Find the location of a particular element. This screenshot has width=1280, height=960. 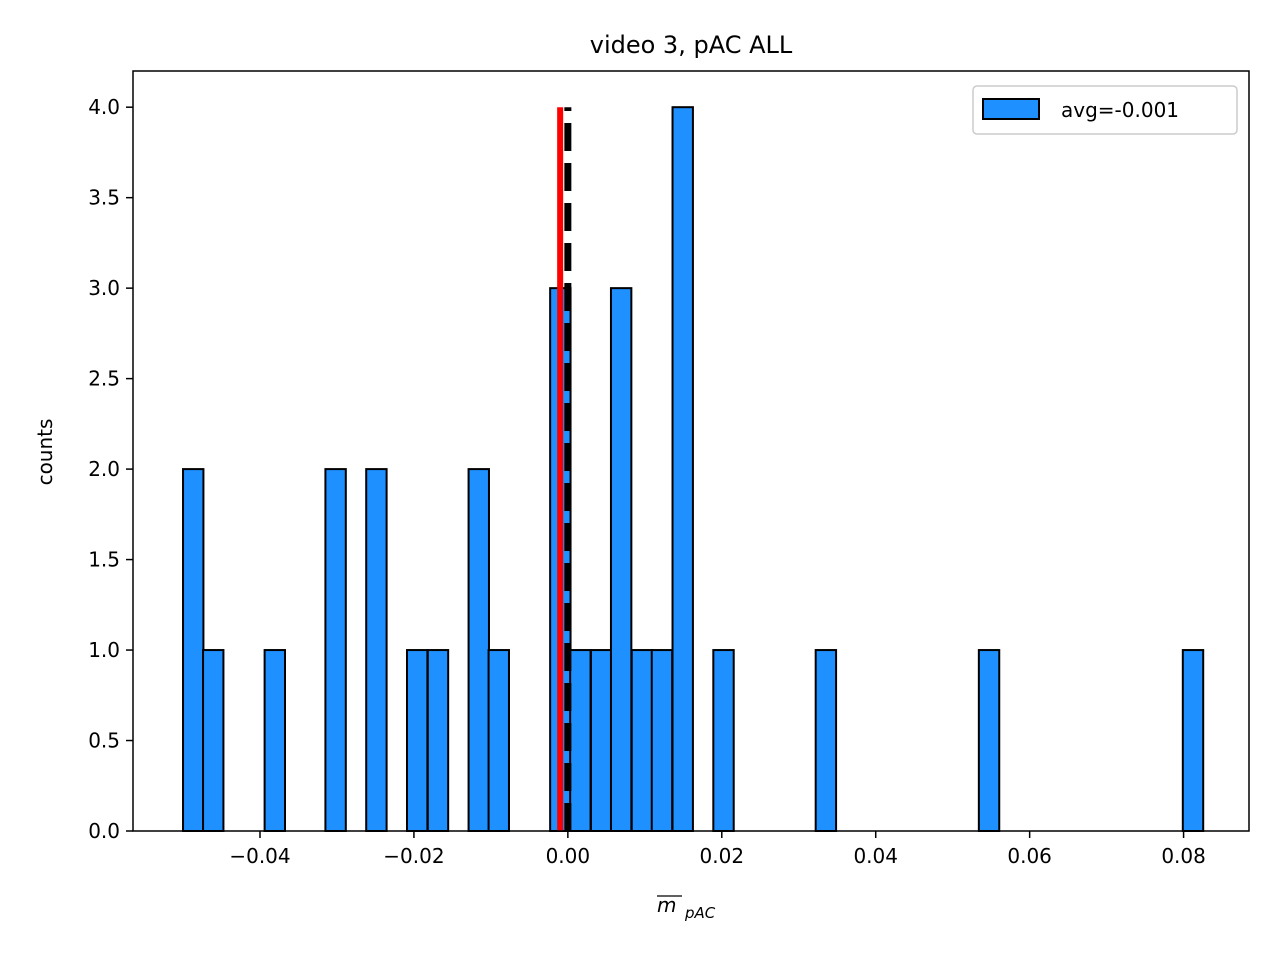

x-tick-label: 0.06 is located at coordinates (1029, 856).